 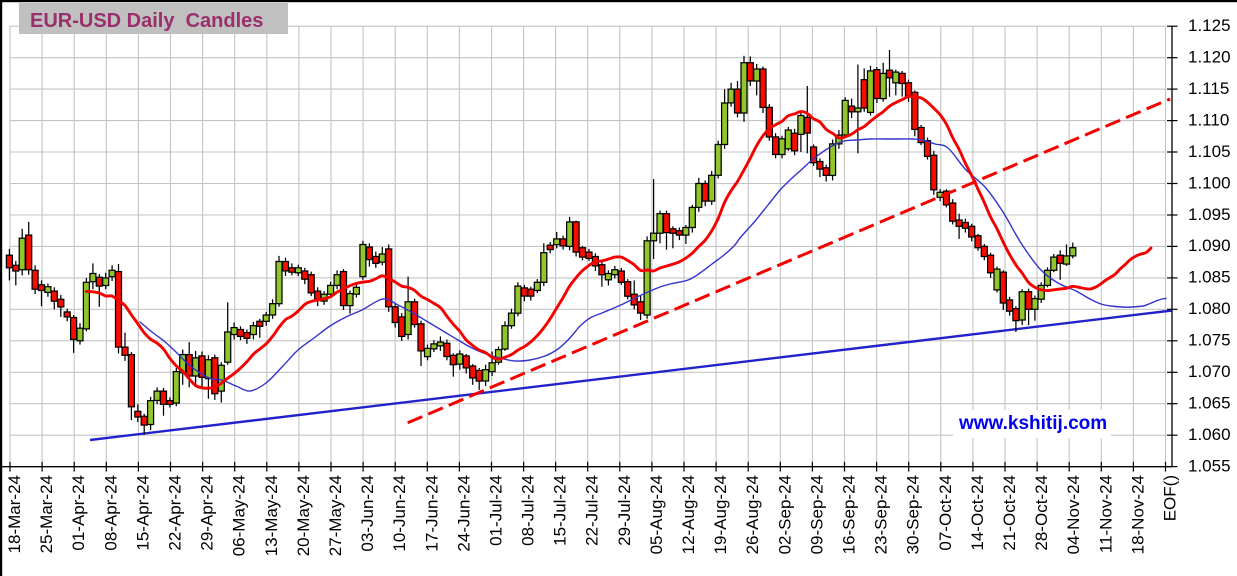 I want to click on svg-text: 27-May-24, so click(x=335, y=515).